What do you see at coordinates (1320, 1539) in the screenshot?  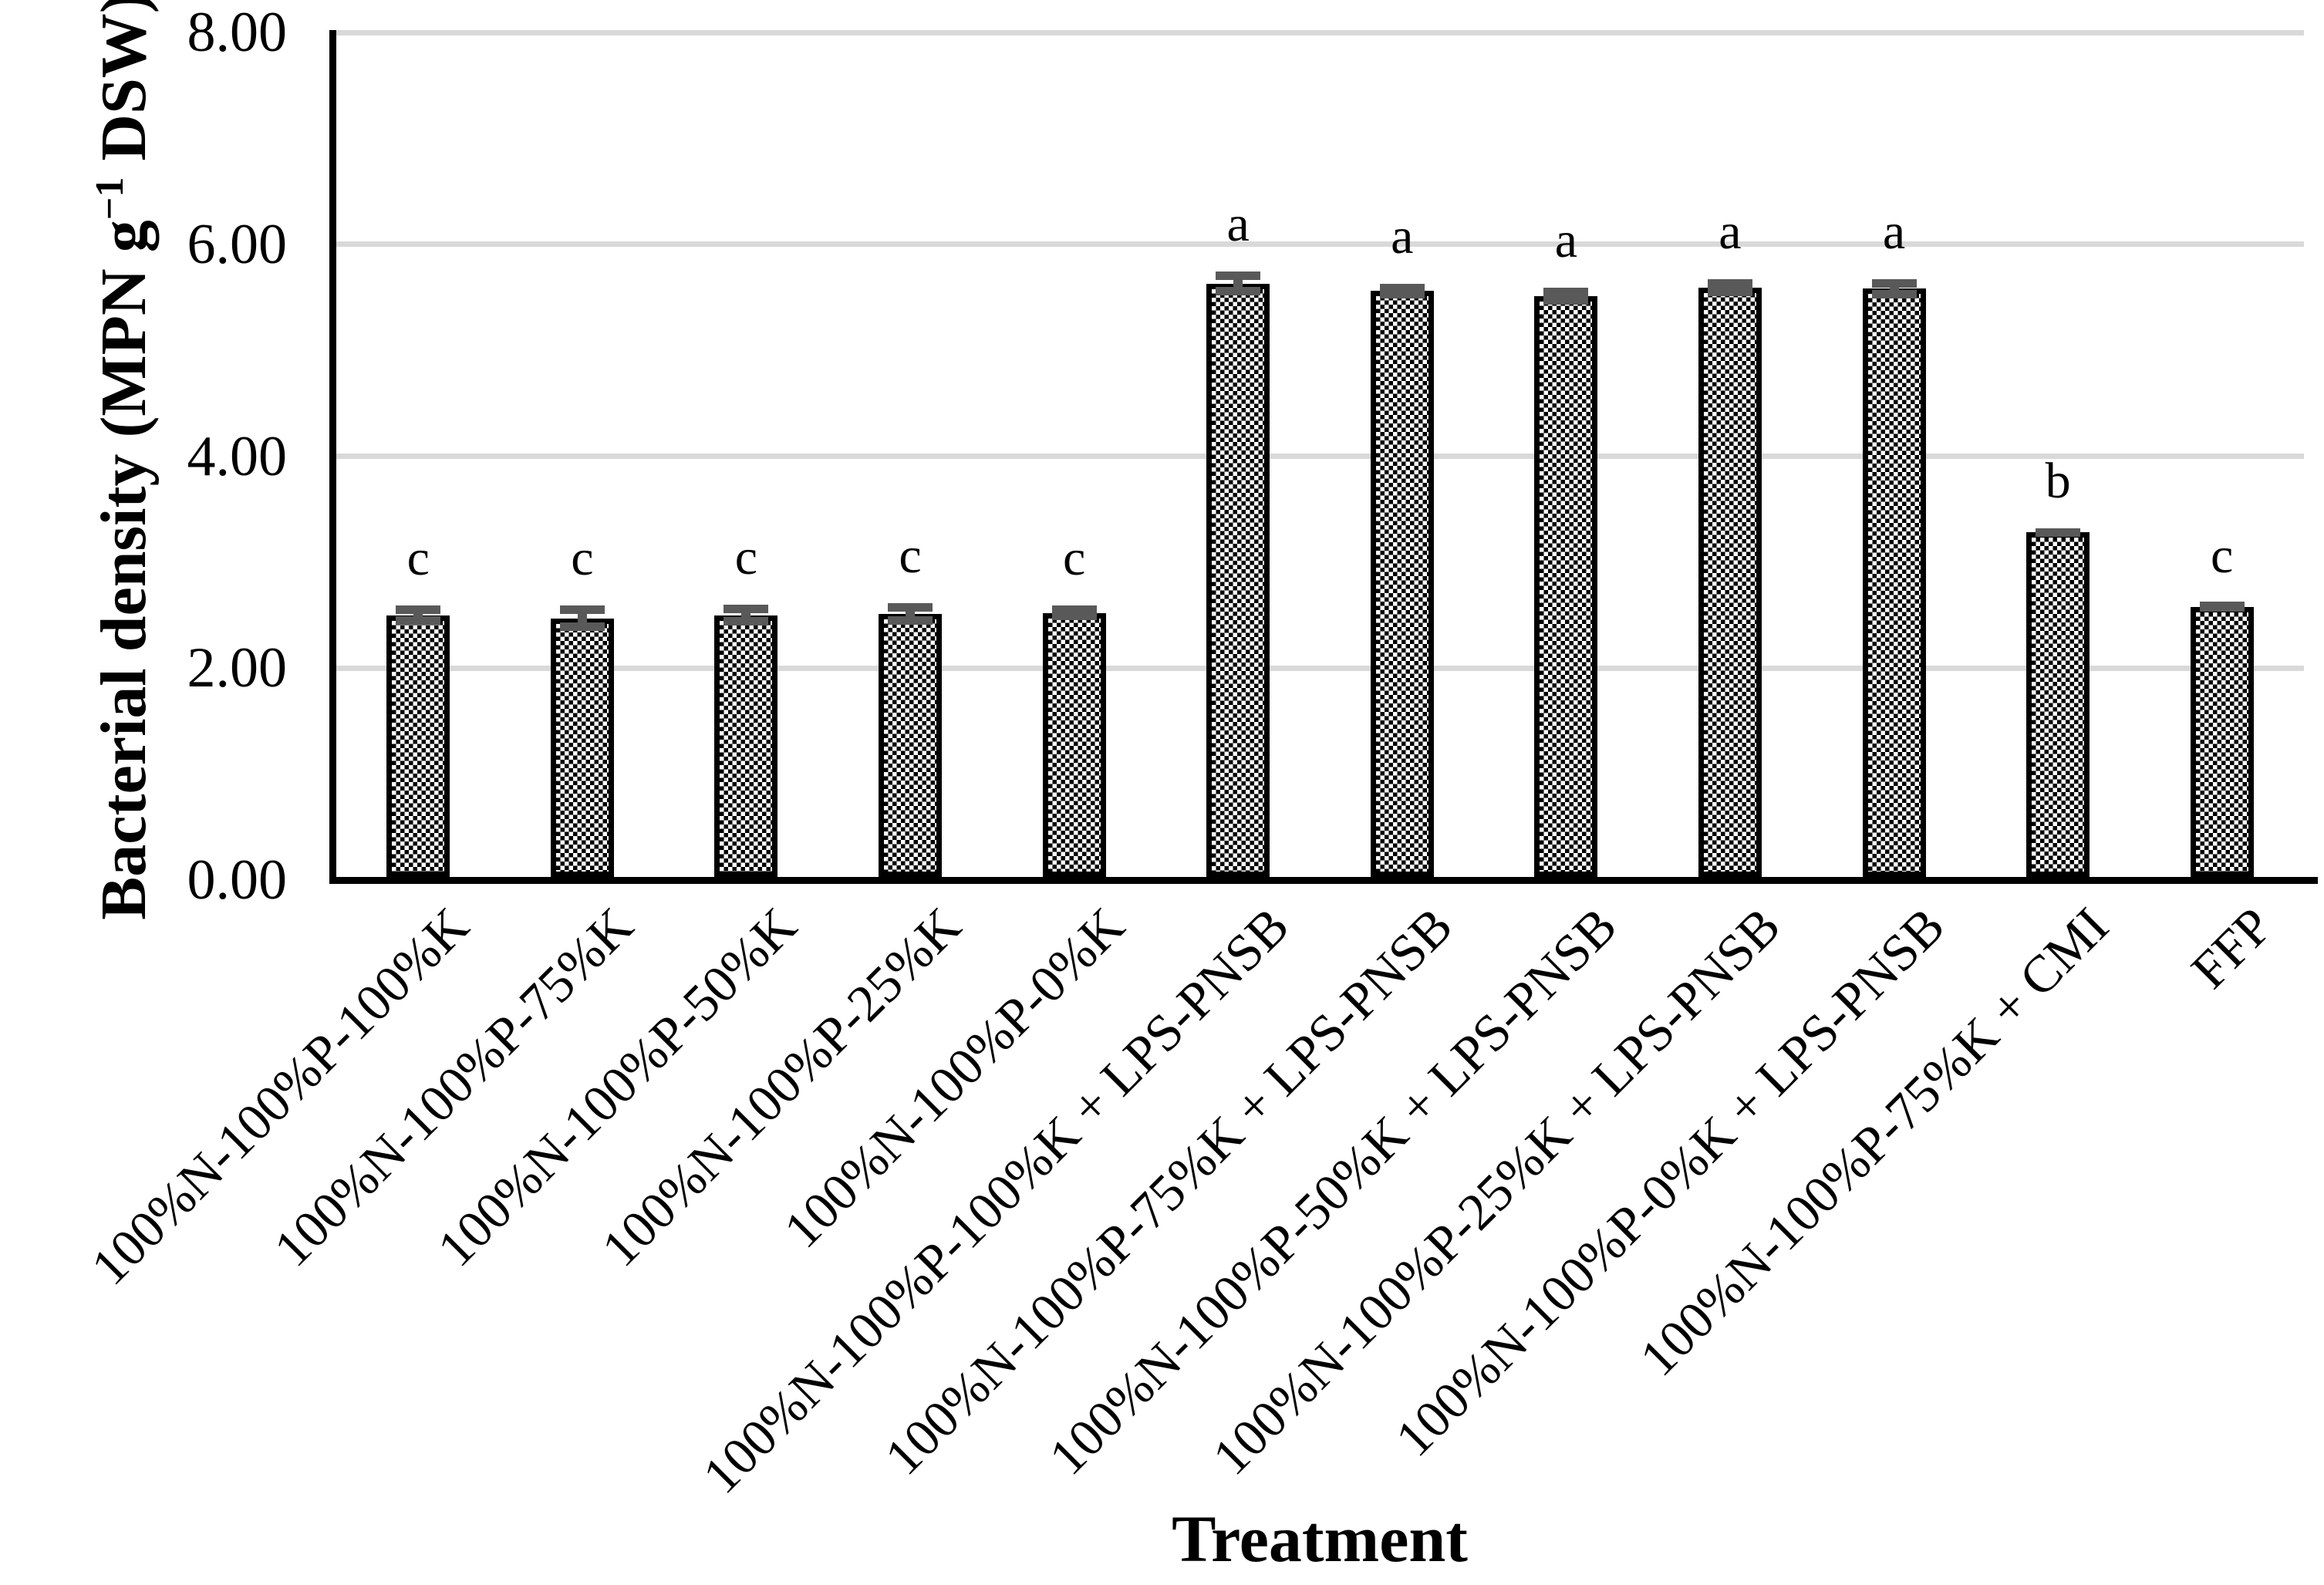 I see `x-axis-title: Treatment` at bounding box center [1320, 1539].